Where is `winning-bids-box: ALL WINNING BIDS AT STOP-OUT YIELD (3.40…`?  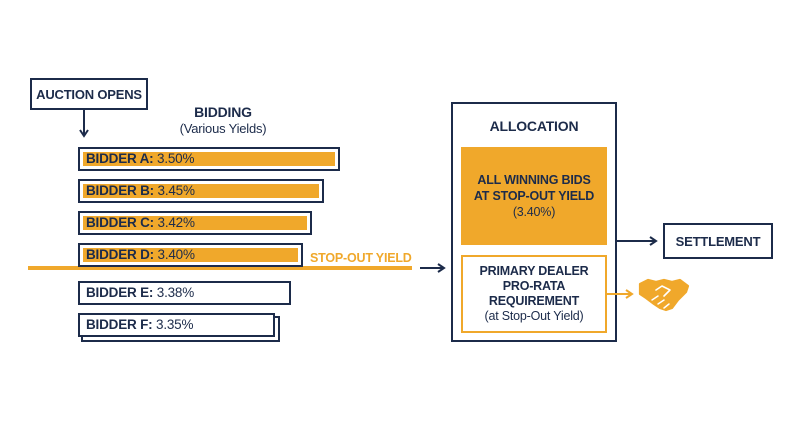 winning-bids-box: ALL WINNING BIDS AT STOP-OUT YIELD (3.40… is located at coordinates (534, 196).